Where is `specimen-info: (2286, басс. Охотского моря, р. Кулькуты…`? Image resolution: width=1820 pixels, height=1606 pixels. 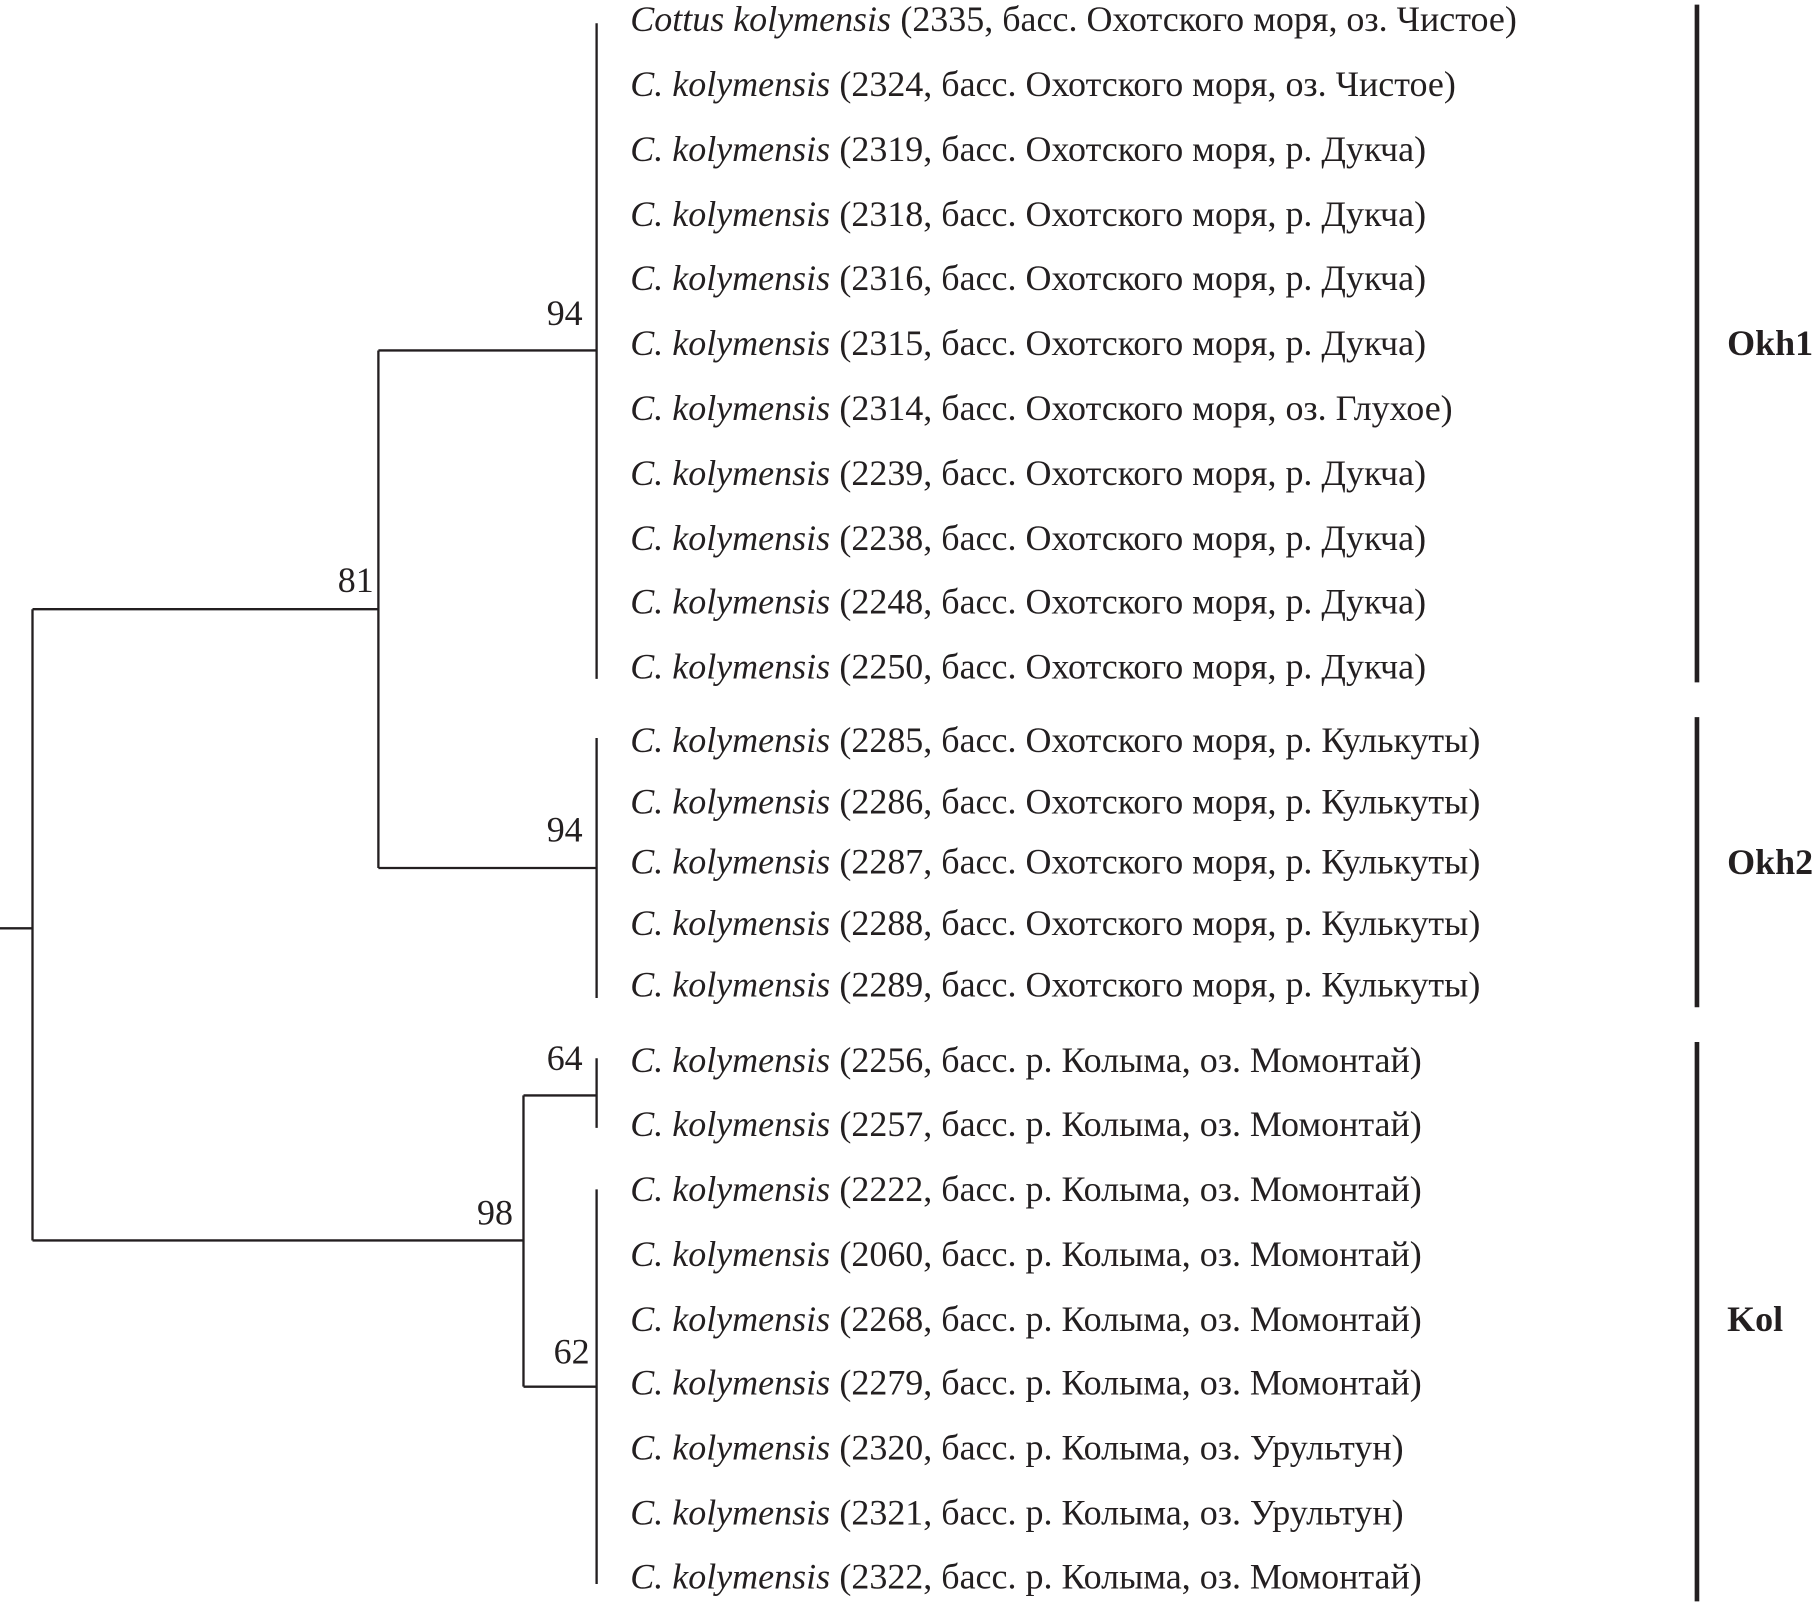 specimen-info: (2286, басс. Охотского моря, р. Кулькуты… is located at coordinates (1159, 802).